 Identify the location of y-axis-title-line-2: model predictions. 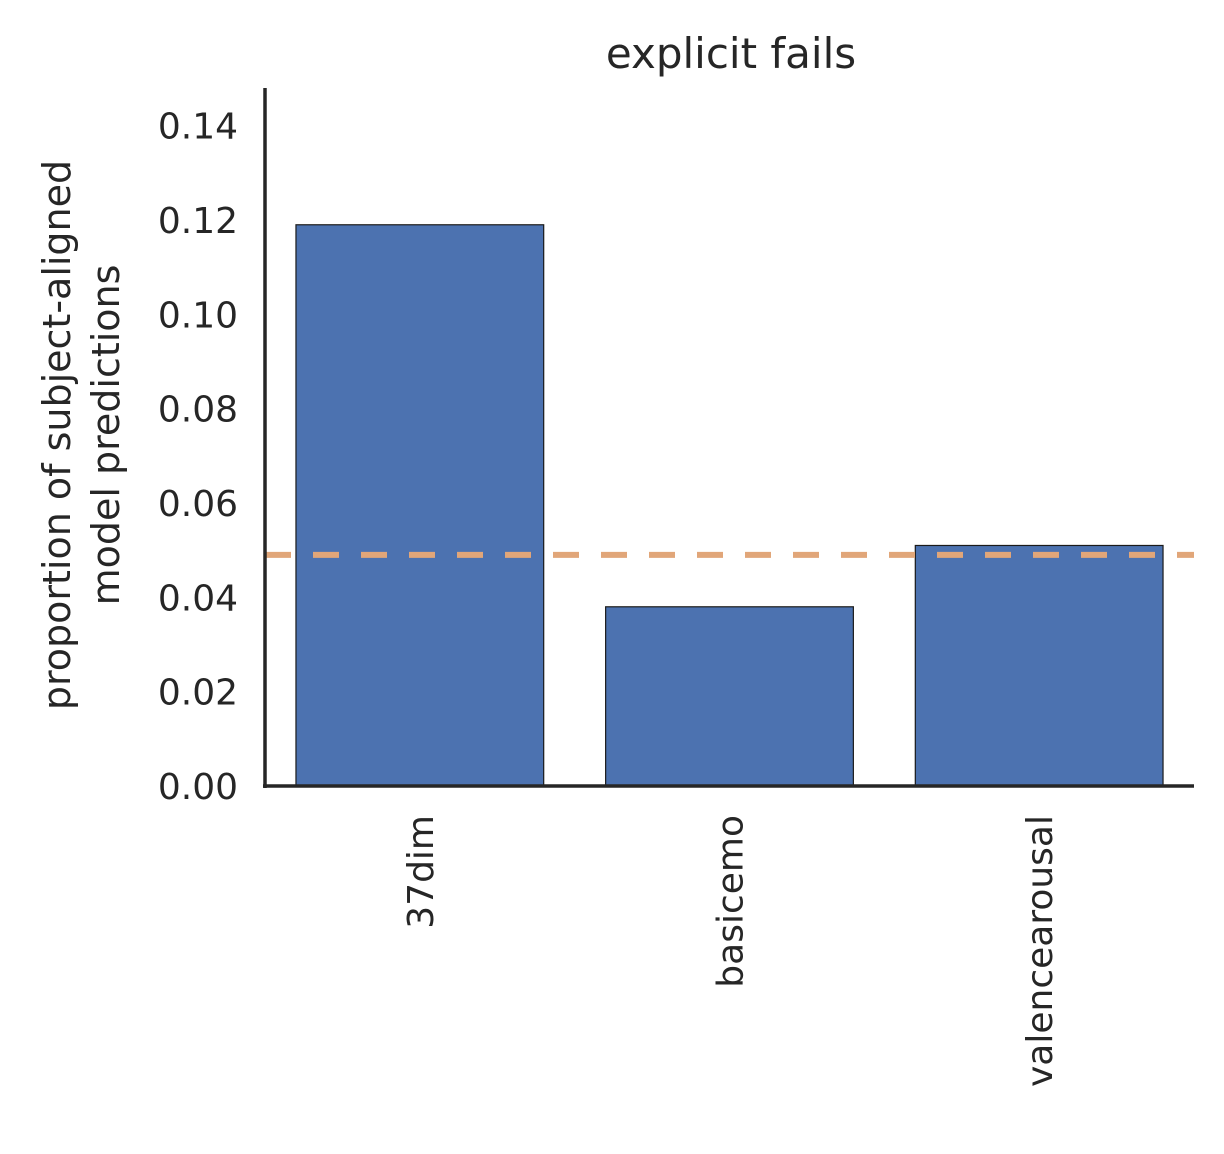
(106, 435).